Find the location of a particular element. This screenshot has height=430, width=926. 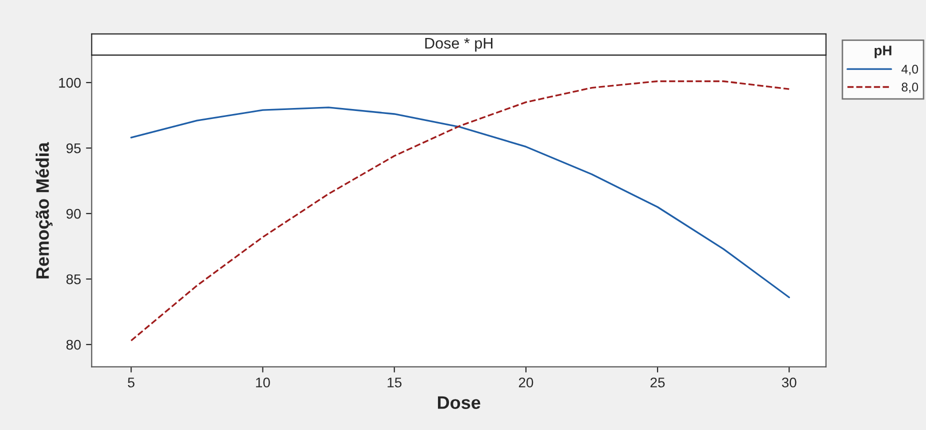

x-tick-label: 30 is located at coordinates (789, 383).